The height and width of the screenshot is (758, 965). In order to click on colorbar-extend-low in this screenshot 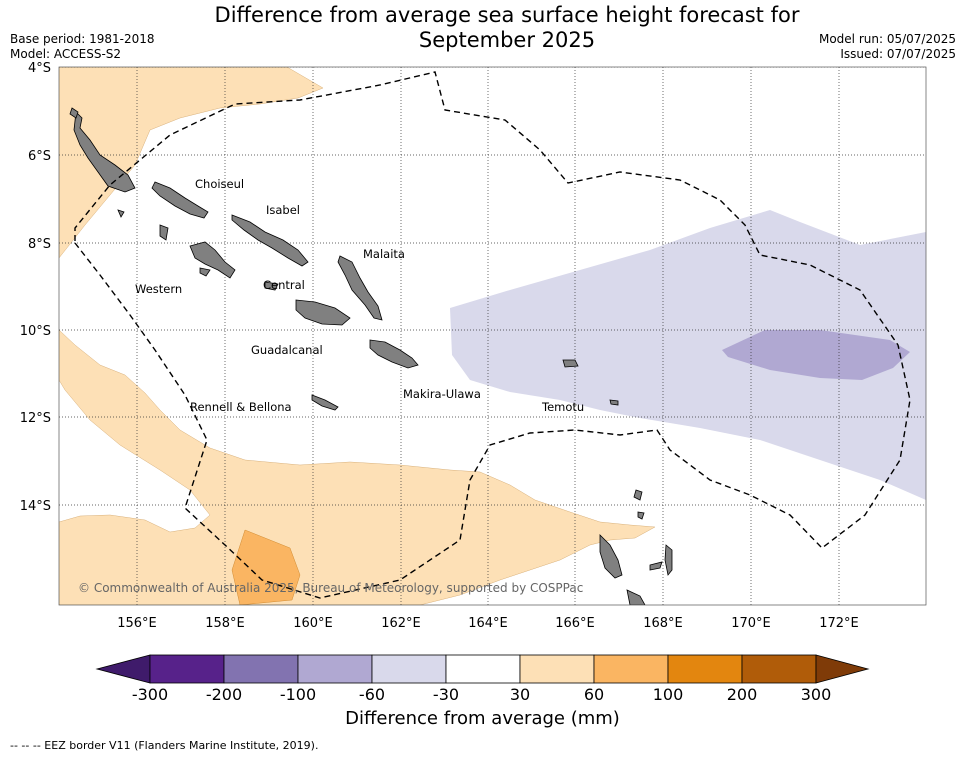, I will do `click(123, 669)`.